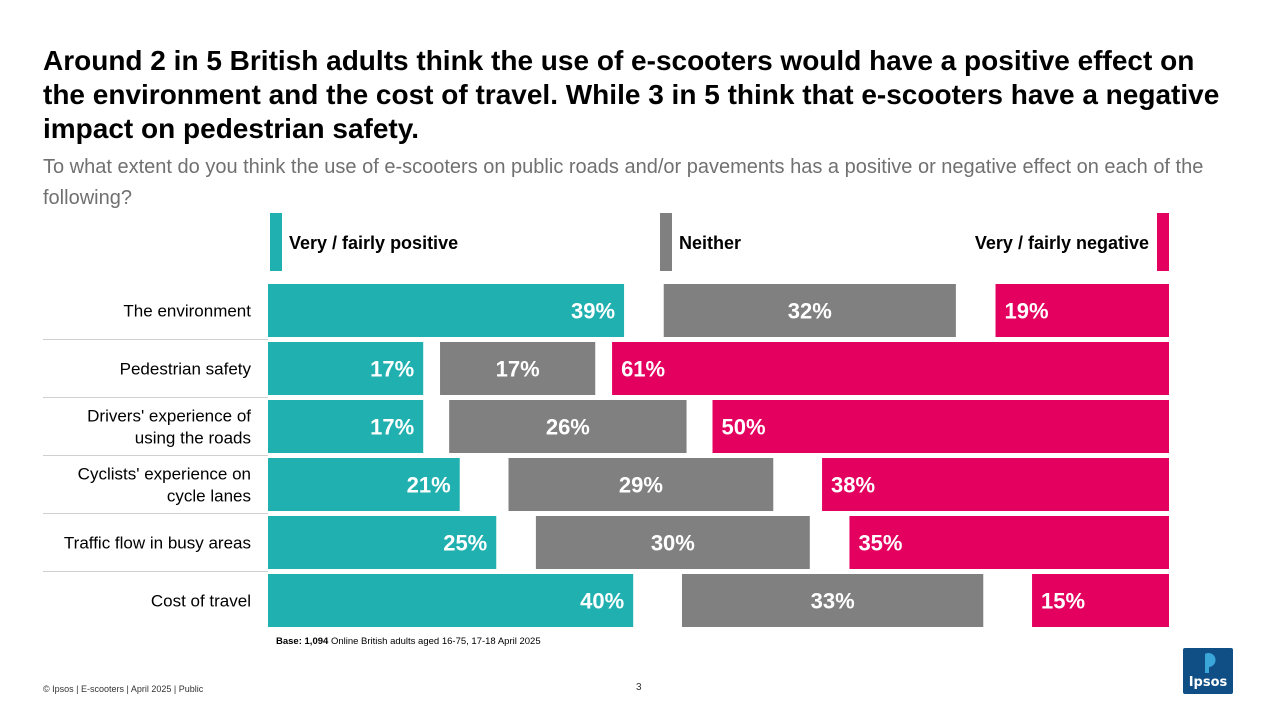 Image resolution: width=1280 pixels, height=720 pixels. Describe the element at coordinates (1208, 682) in the screenshot. I see `logo-text: Ipsos` at that location.